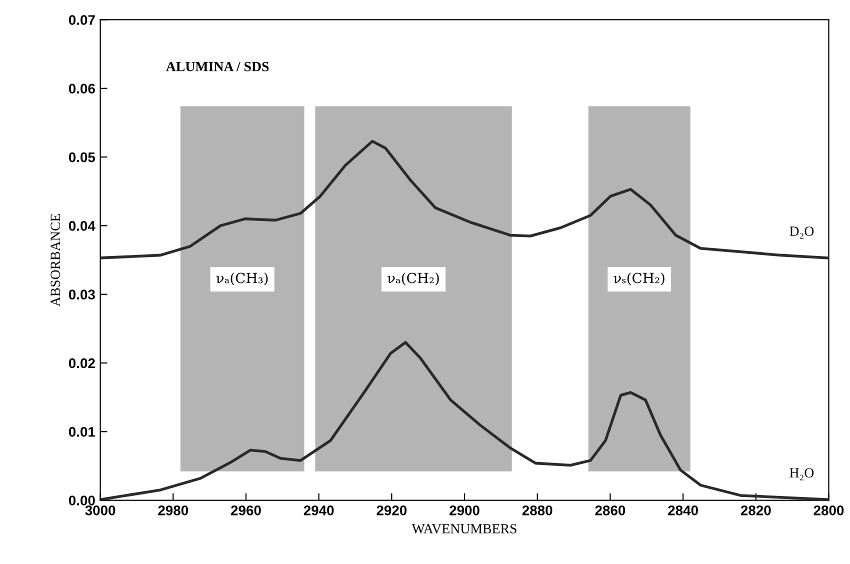 The width and height of the screenshot is (850, 564). What do you see at coordinates (81, 89) in the screenshot?
I see `y-tick-label: 0.06` at bounding box center [81, 89].